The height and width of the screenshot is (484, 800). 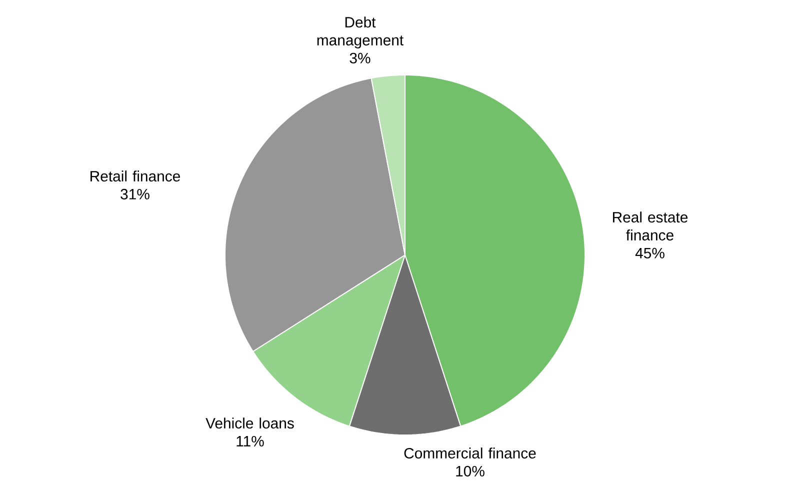 What do you see at coordinates (470, 471) in the screenshot?
I see `data-label: 10%` at bounding box center [470, 471].